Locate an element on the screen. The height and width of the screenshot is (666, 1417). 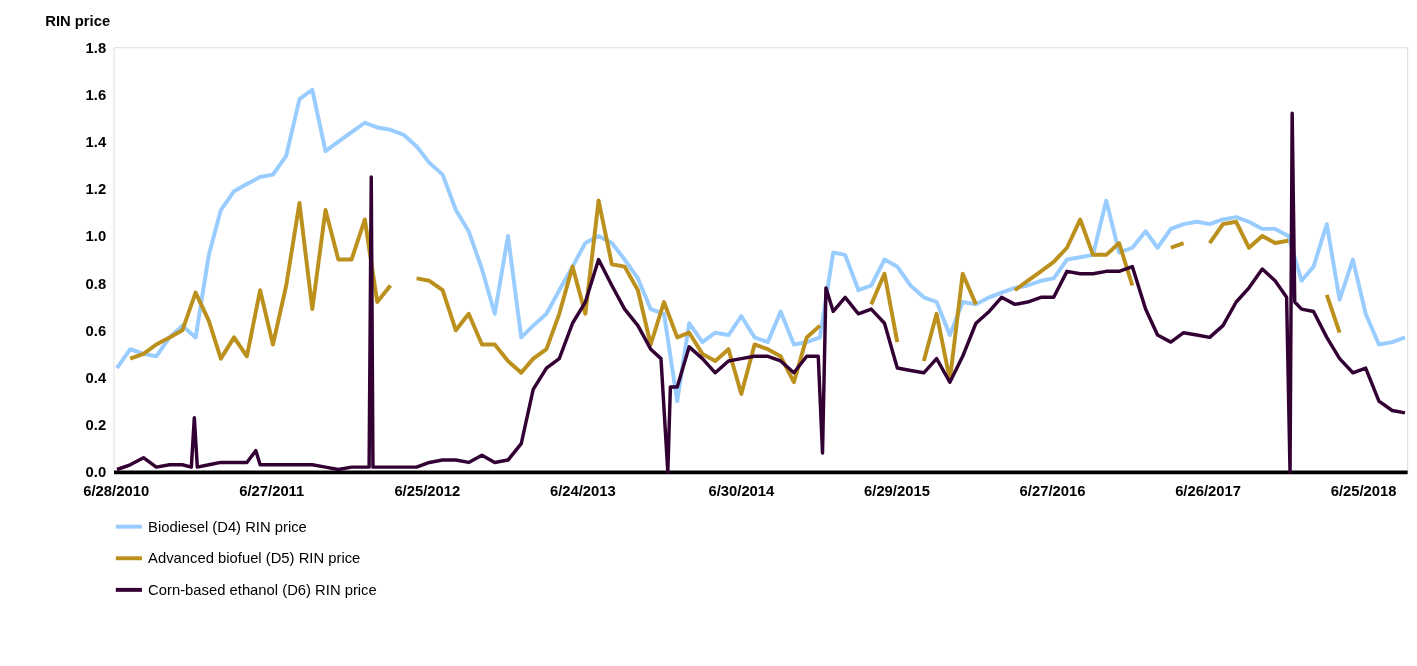
x-tick-label: 6/26/2017 is located at coordinates (1208, 491).